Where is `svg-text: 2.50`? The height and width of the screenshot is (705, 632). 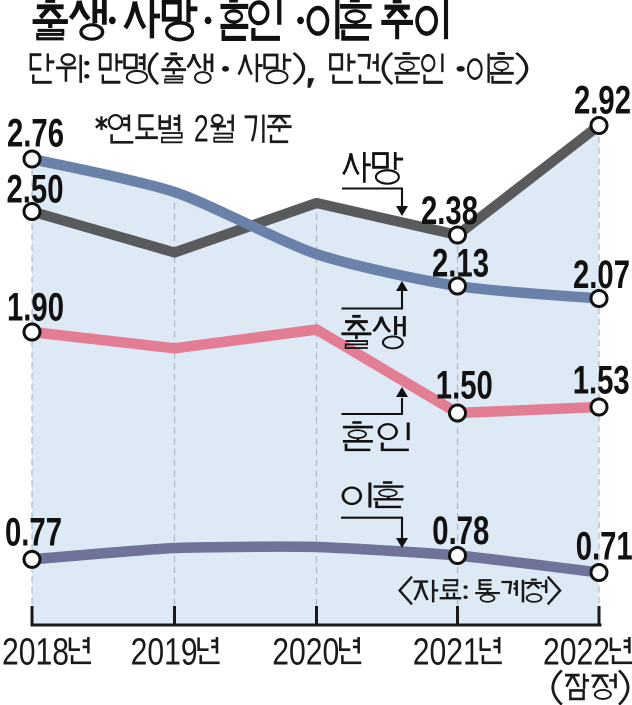 svg-text: 2.50 is located at coordinates (35, 190).